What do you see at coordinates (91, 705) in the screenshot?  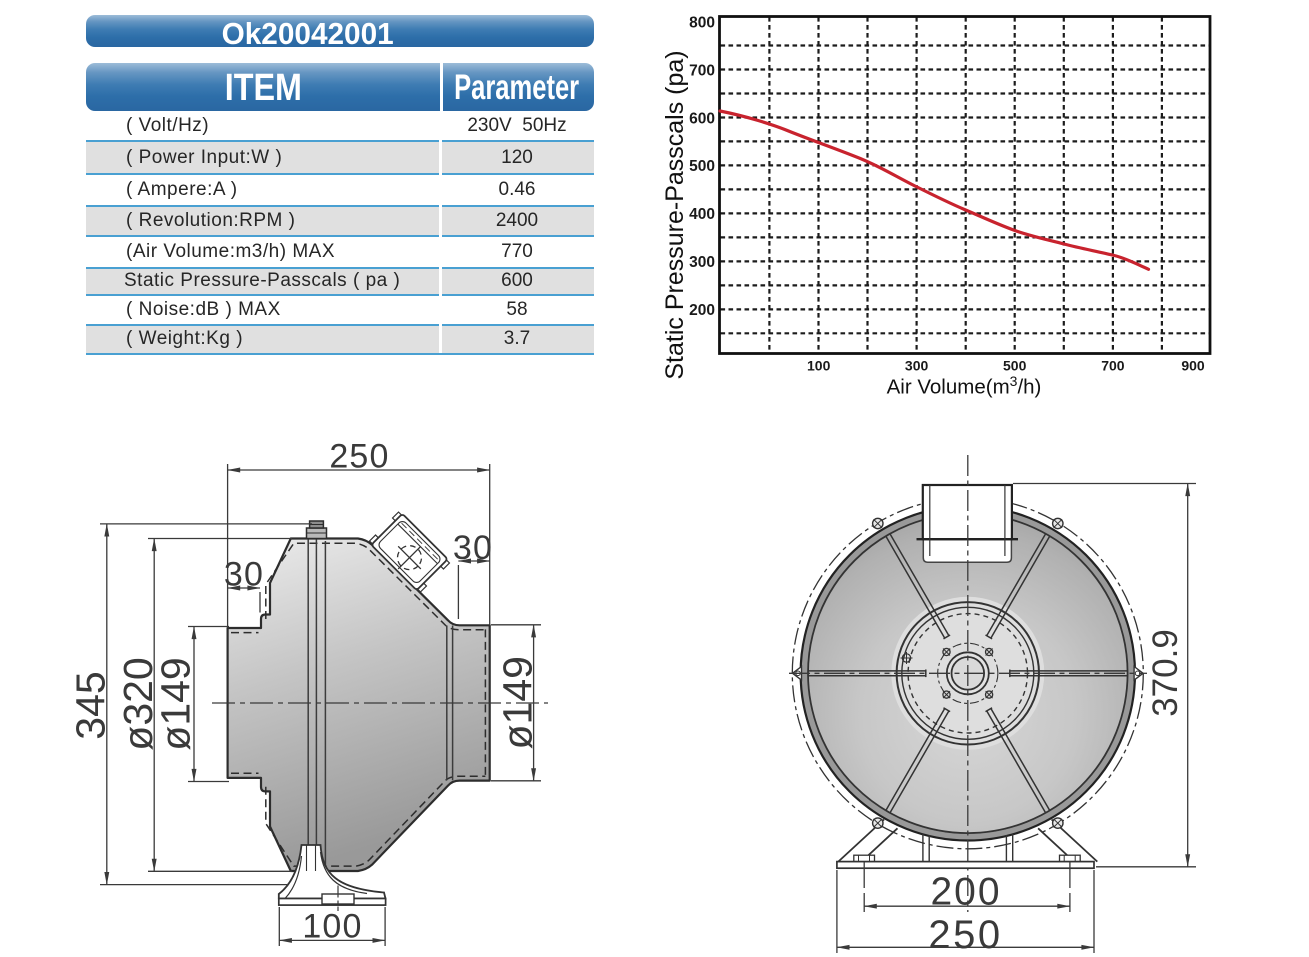 I see `svg-text: 345` at bounding box center [91, 705].